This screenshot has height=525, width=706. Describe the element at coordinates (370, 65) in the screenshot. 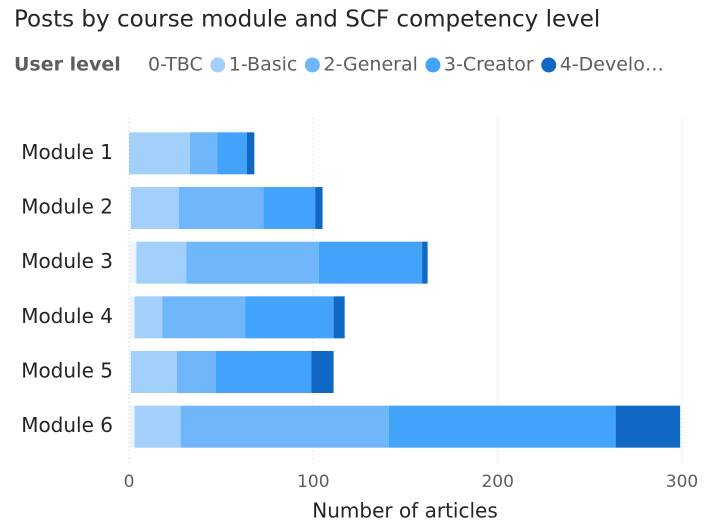

I see `legend-label: 2-General` at that location.